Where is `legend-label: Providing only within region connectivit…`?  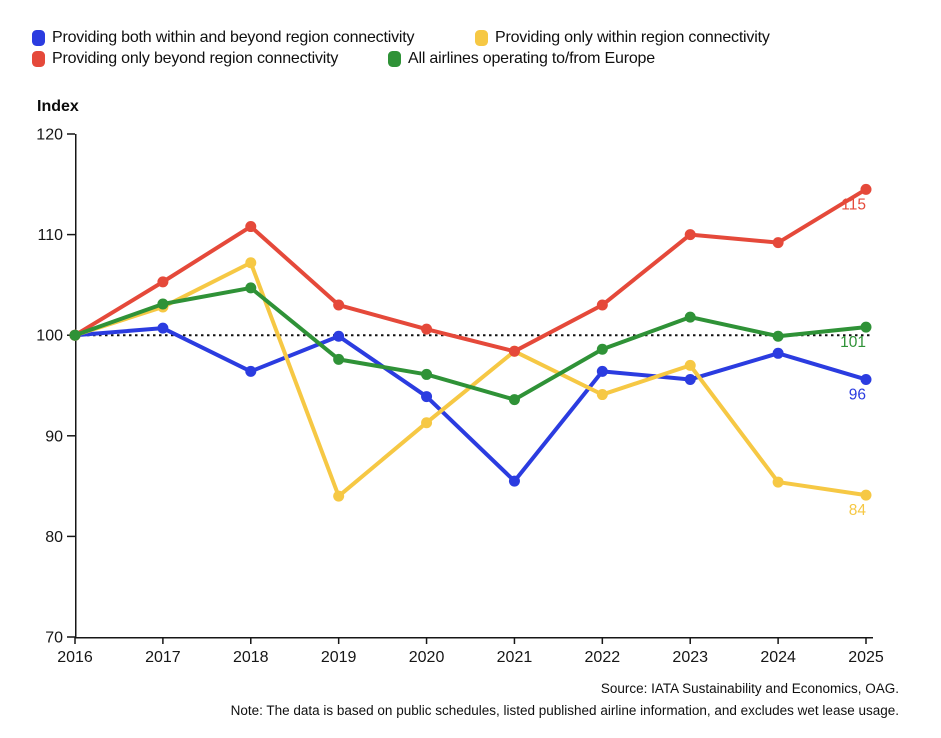
legend-label: Providing only within region connectivit… is located at coordinates (632, 37).